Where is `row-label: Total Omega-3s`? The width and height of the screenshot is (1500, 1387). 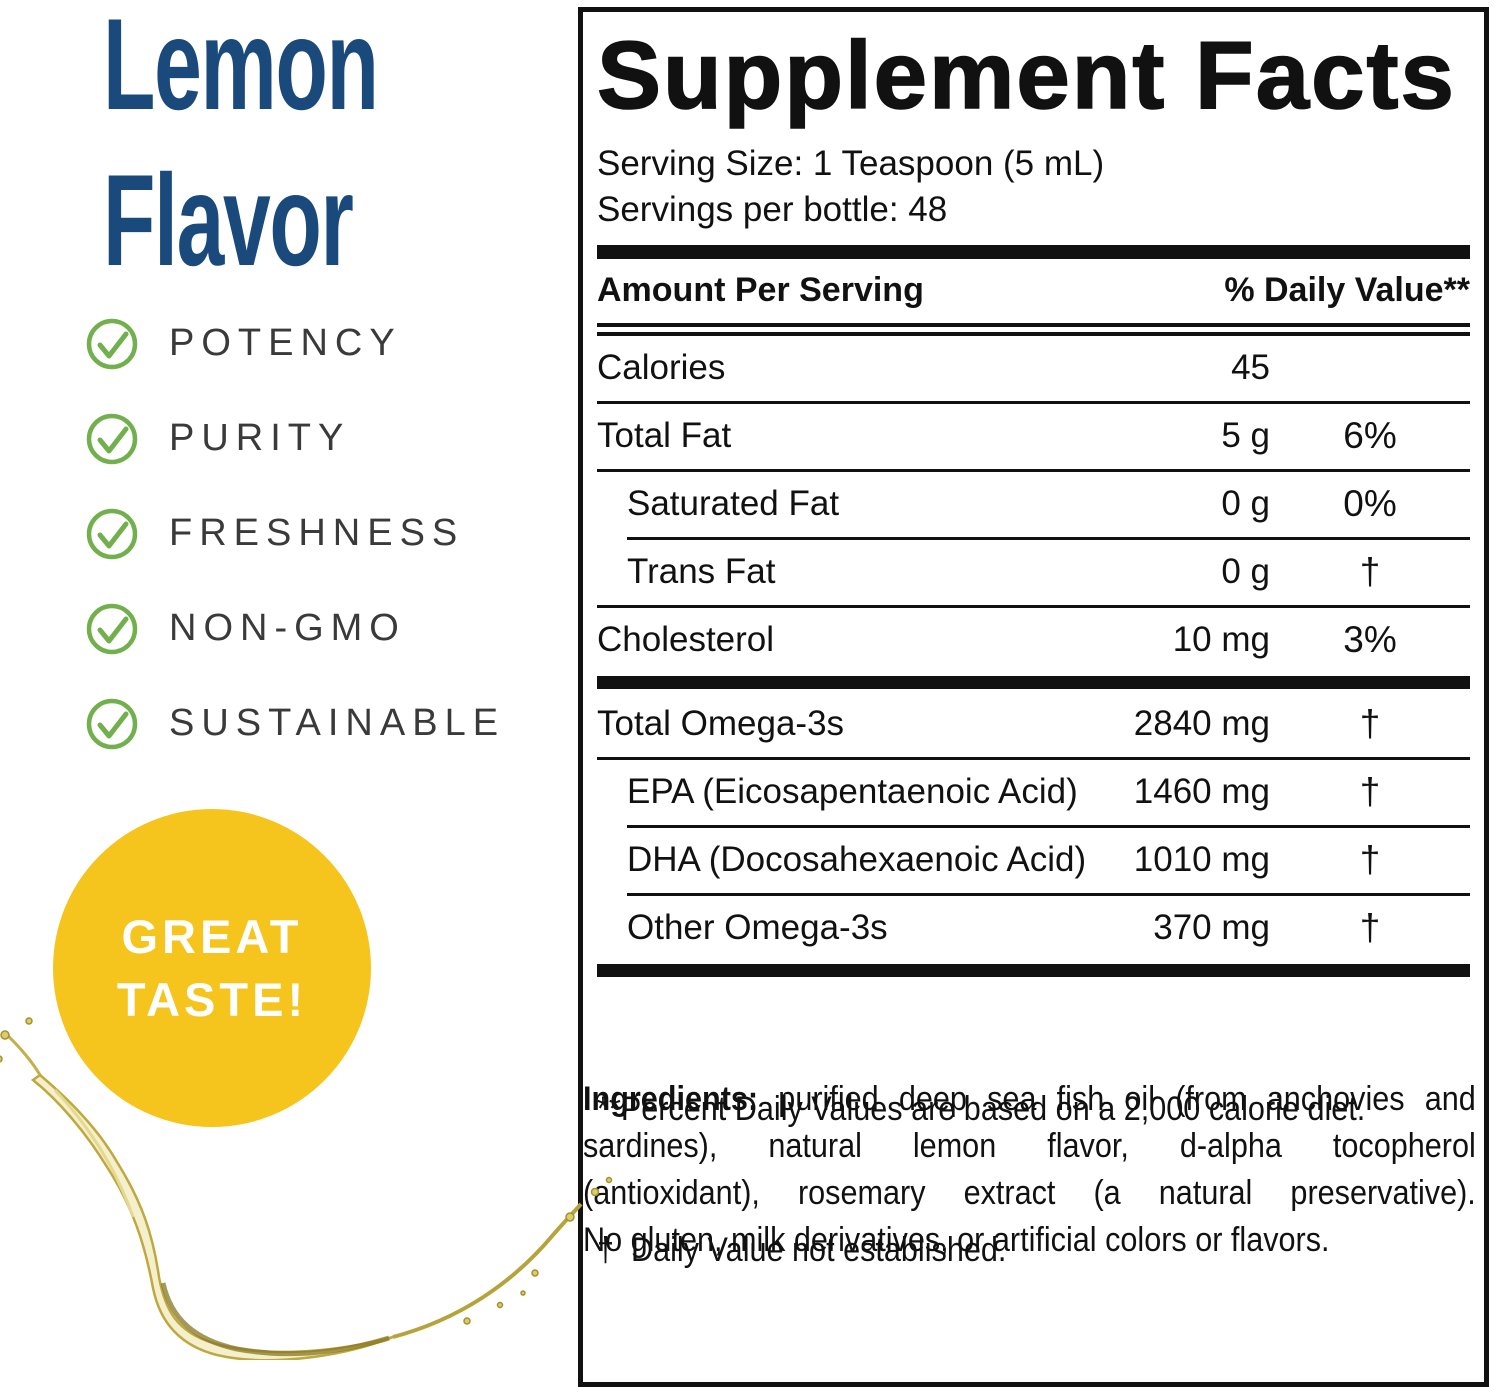
row-label: Total Omega-3s is located at coordinates (721, 724).